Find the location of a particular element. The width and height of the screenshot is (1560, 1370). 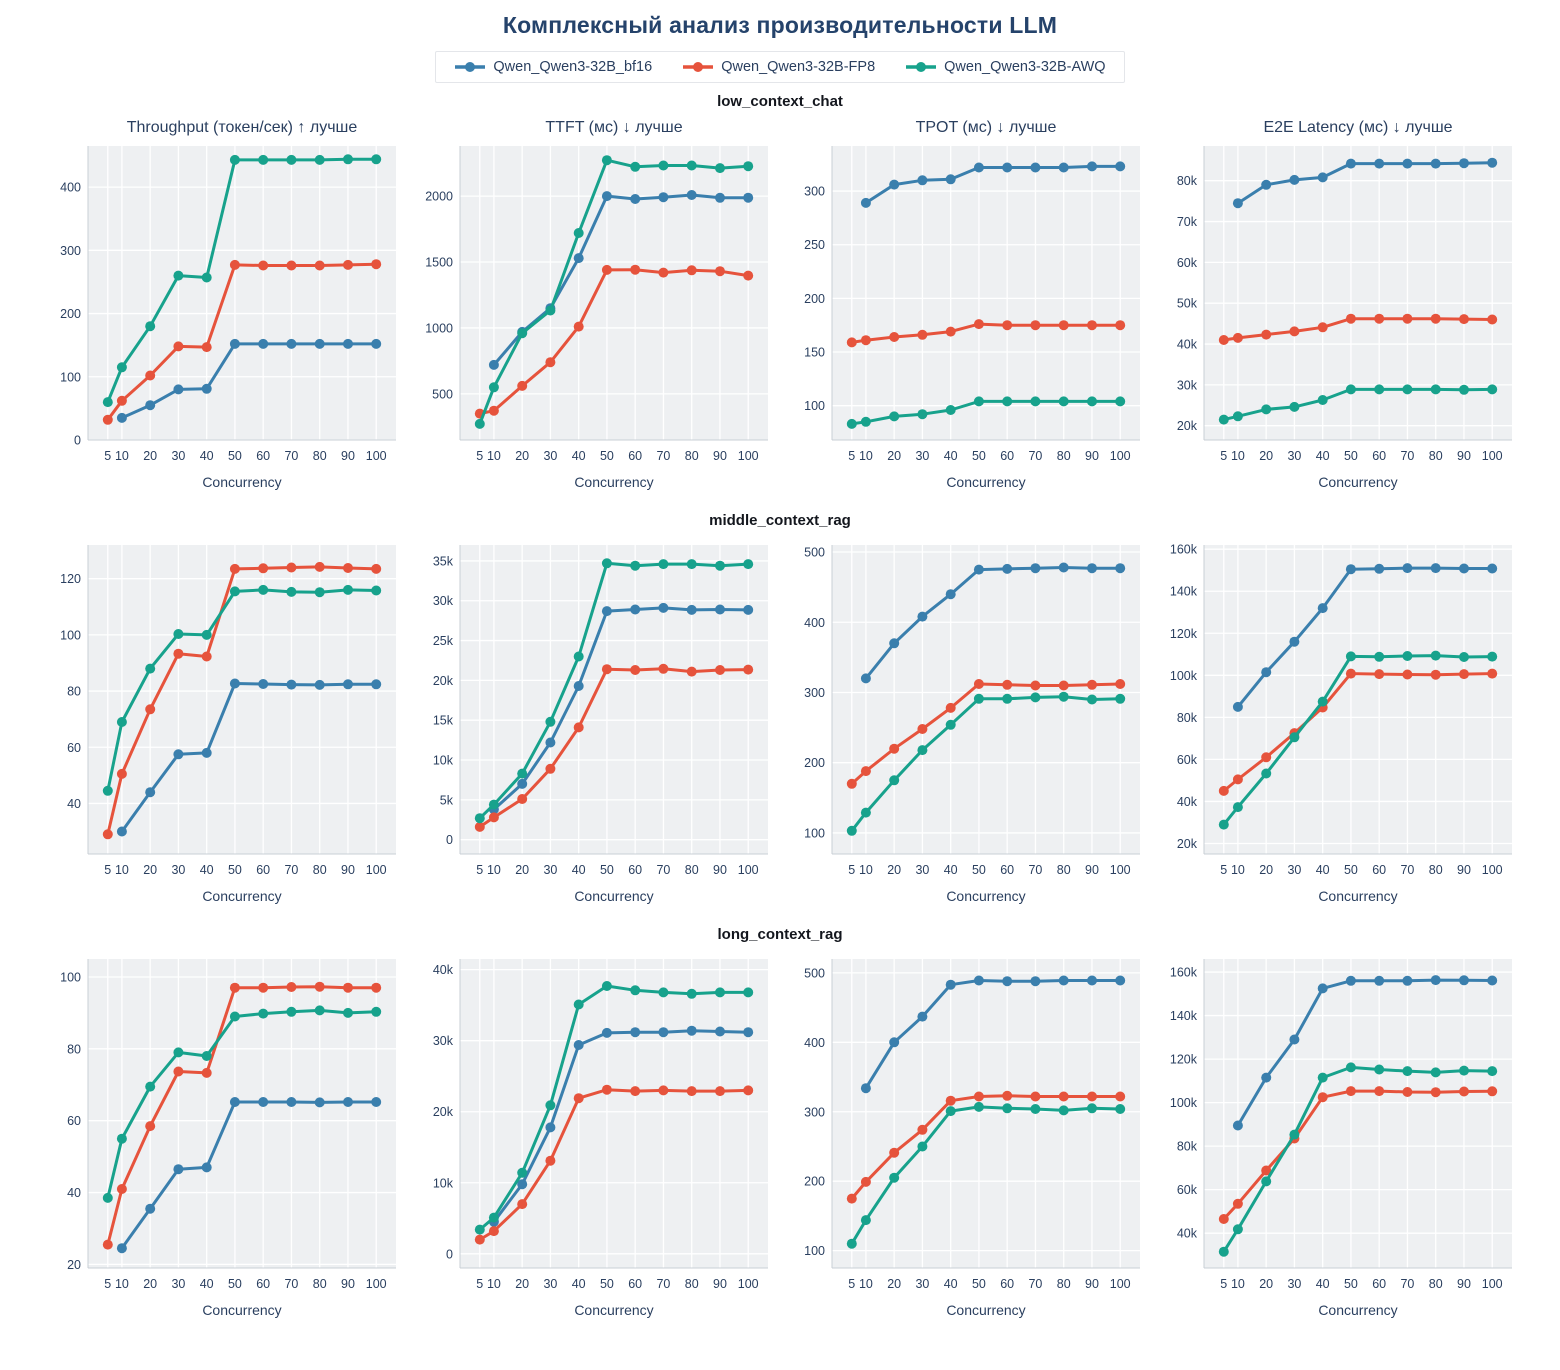

svg-text: 100 is located at coordinates (1492, 1284).